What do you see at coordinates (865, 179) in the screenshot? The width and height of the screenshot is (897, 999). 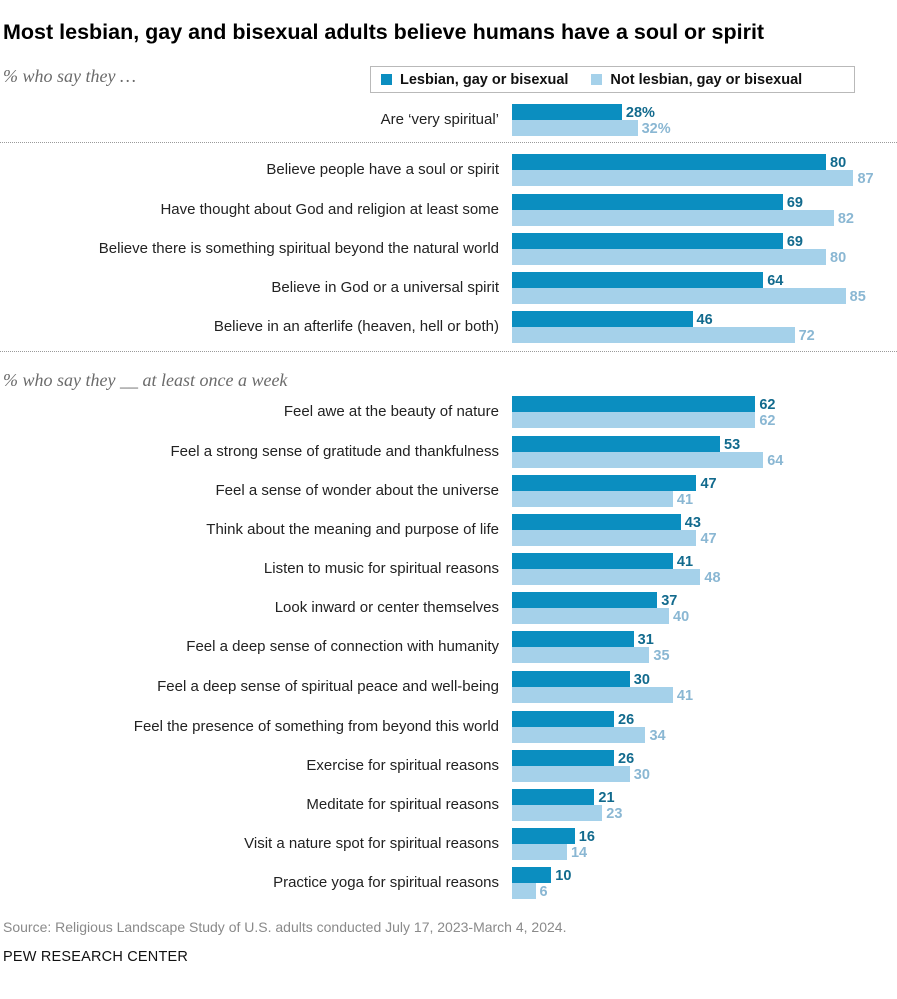 I see `value-label-not-lgb: 87` at bounding box center [865, 179].